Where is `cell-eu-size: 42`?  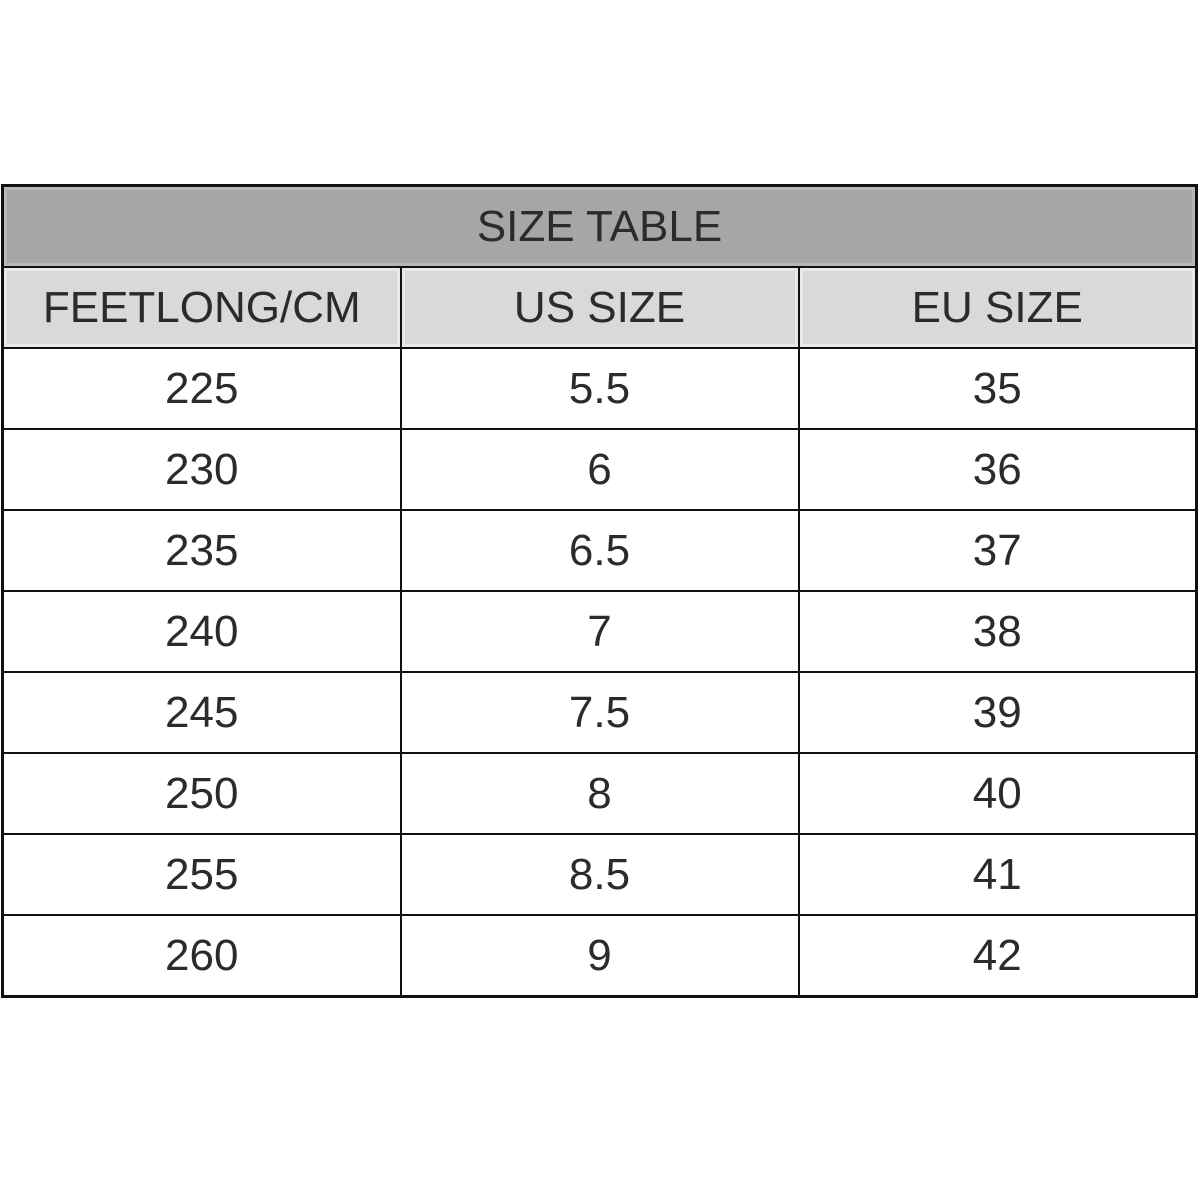
cell-eu-size: 42 is located at coordinates (997, 956).